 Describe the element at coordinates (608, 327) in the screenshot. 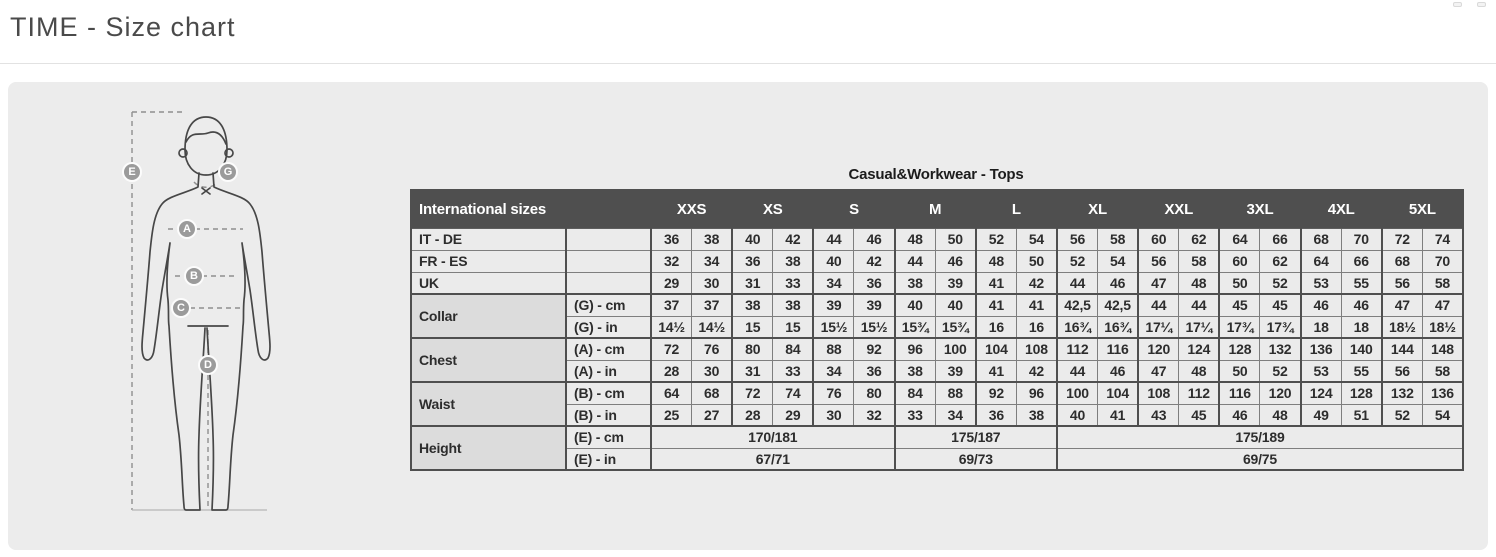

I see `unit-label: (G) - in` at that location.